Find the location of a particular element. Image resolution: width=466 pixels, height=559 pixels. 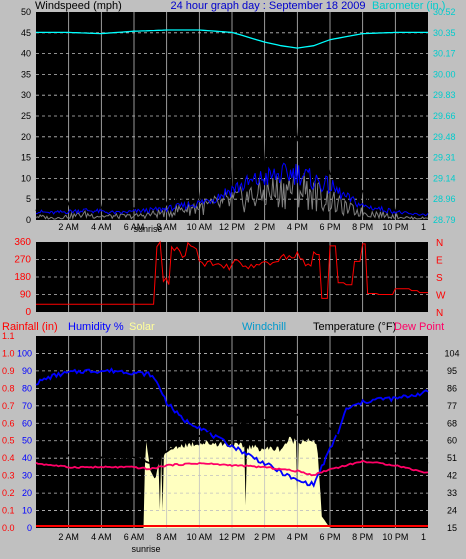

humidity-y-ticks: 0 10 20 30 40 50 60 70 80 90 100 is located at coordinates (24, 440).